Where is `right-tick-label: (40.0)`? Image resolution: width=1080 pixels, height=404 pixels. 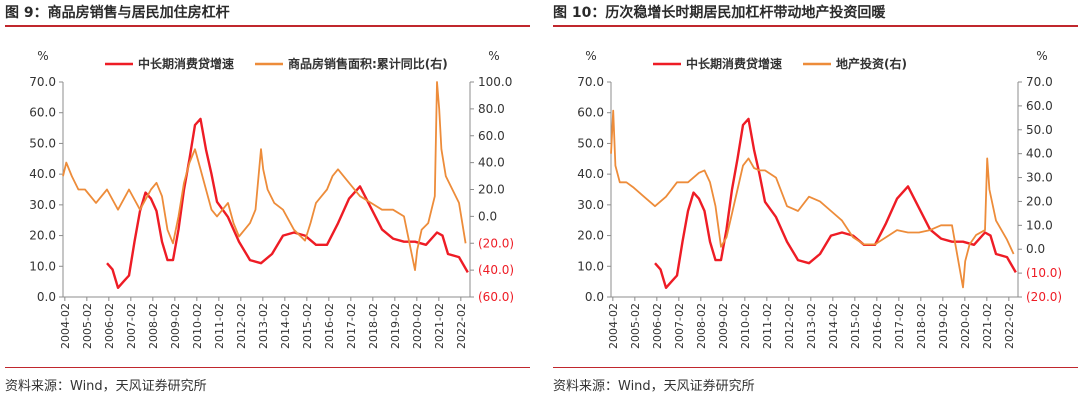
right-tick-label: (40.0) is located at coordinates (496, 270).